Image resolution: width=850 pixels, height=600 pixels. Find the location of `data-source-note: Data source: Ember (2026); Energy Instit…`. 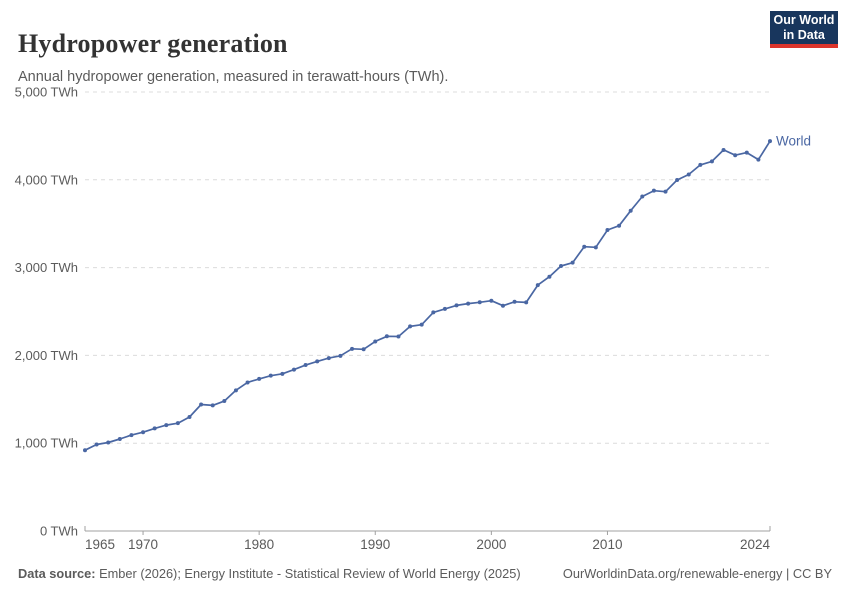

data-source-note: Data source: Ember (2026); Energy Instit… is located at coordinates (269, 573).